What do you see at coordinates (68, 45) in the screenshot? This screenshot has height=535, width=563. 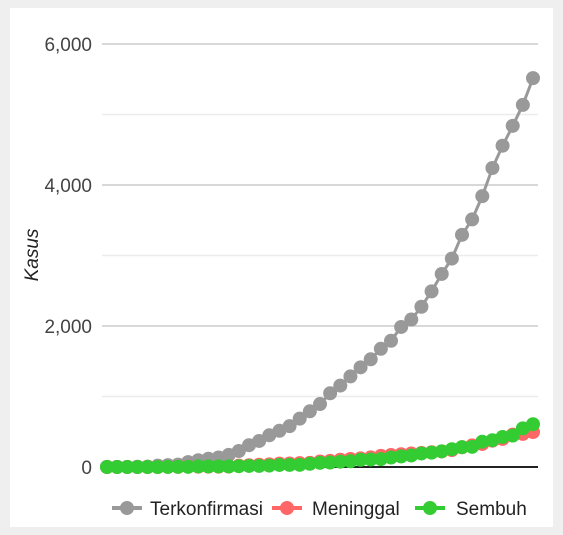 I see `y-tick-label: 6,000` at bounding box center [68, 45].